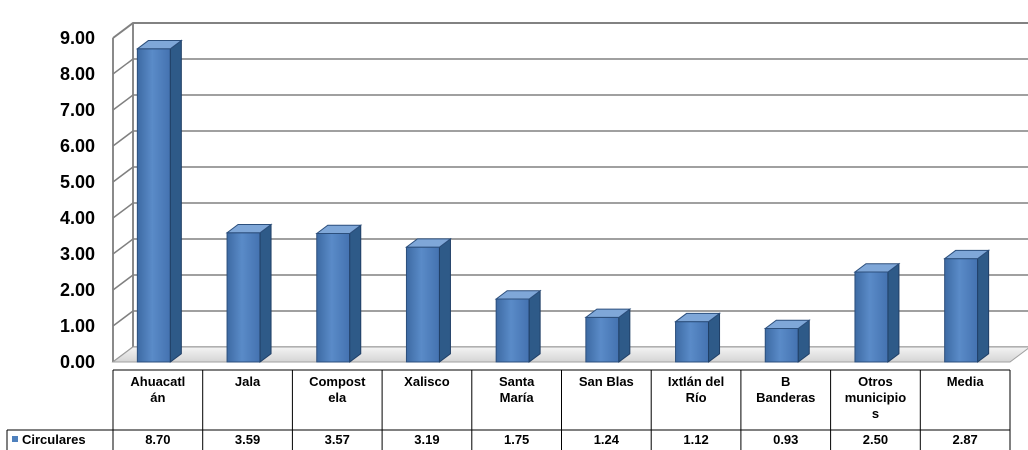 Image resolution: width=1028 pixels, height=450 pixels. Describe the element at coordinates (606, 381) in the screenshot. I see `category-label: San Blas` at that location.